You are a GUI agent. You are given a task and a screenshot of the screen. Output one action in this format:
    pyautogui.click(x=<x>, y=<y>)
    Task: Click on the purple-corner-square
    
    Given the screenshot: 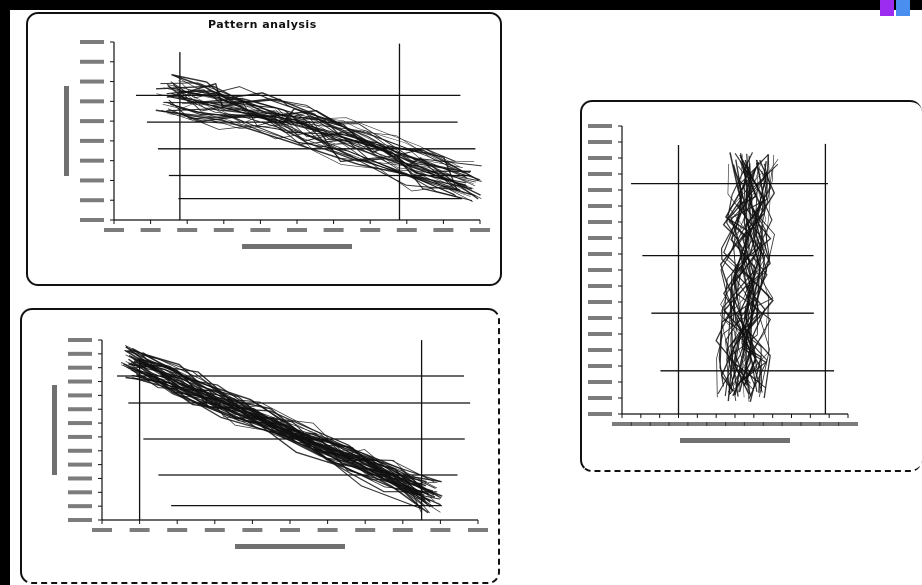 What is the action you would take?
    pyautogui.click(x=887, y=8)
    